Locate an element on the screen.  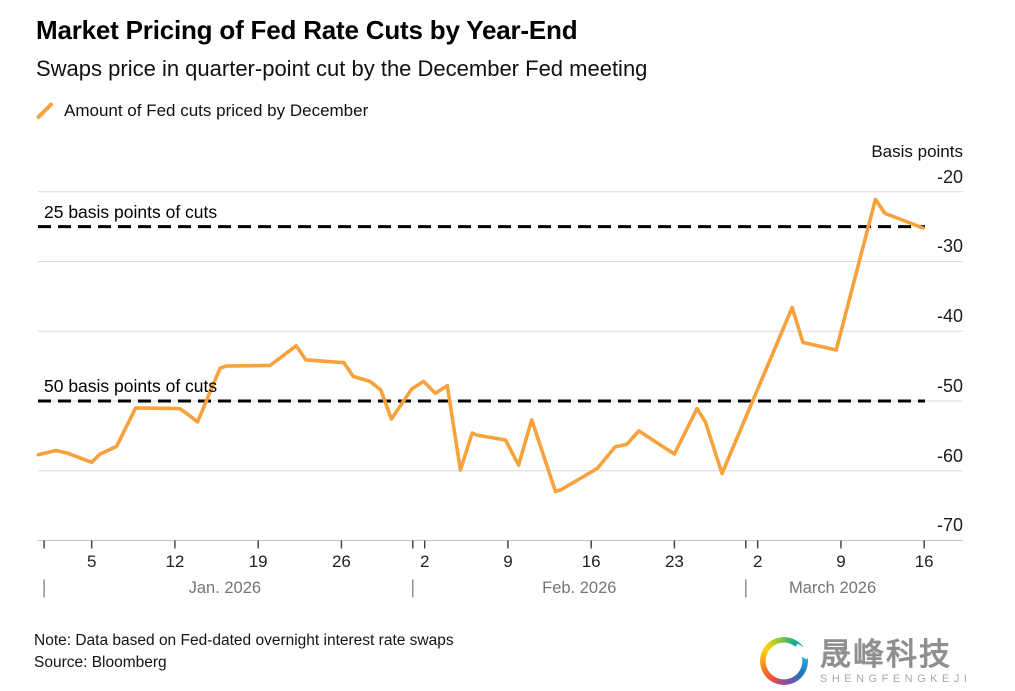
legend: Amount of Fed cuts priced by December is located at coordinates (202, 111).